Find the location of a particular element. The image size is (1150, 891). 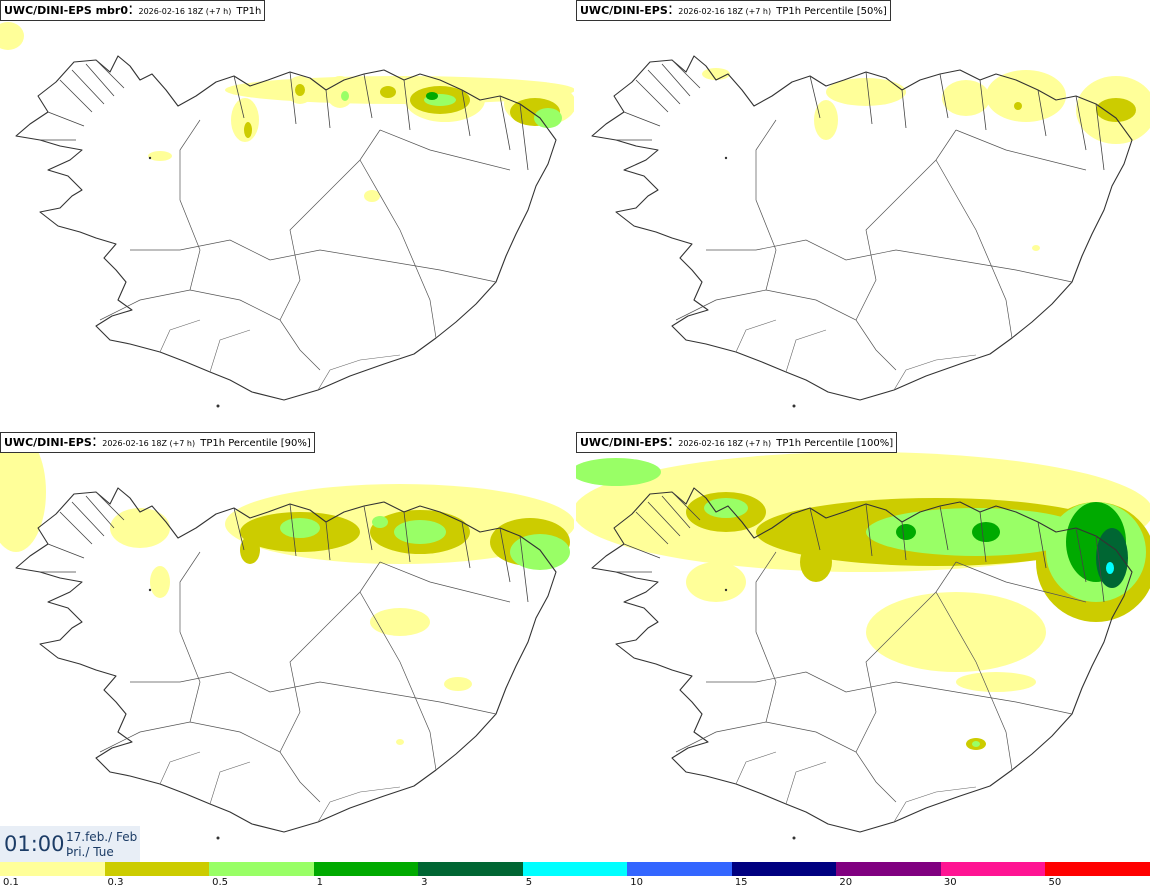

valid-time-box: 01:00 17.feb./ Feb Þri./ Tue is located at coordinates (70, 844).